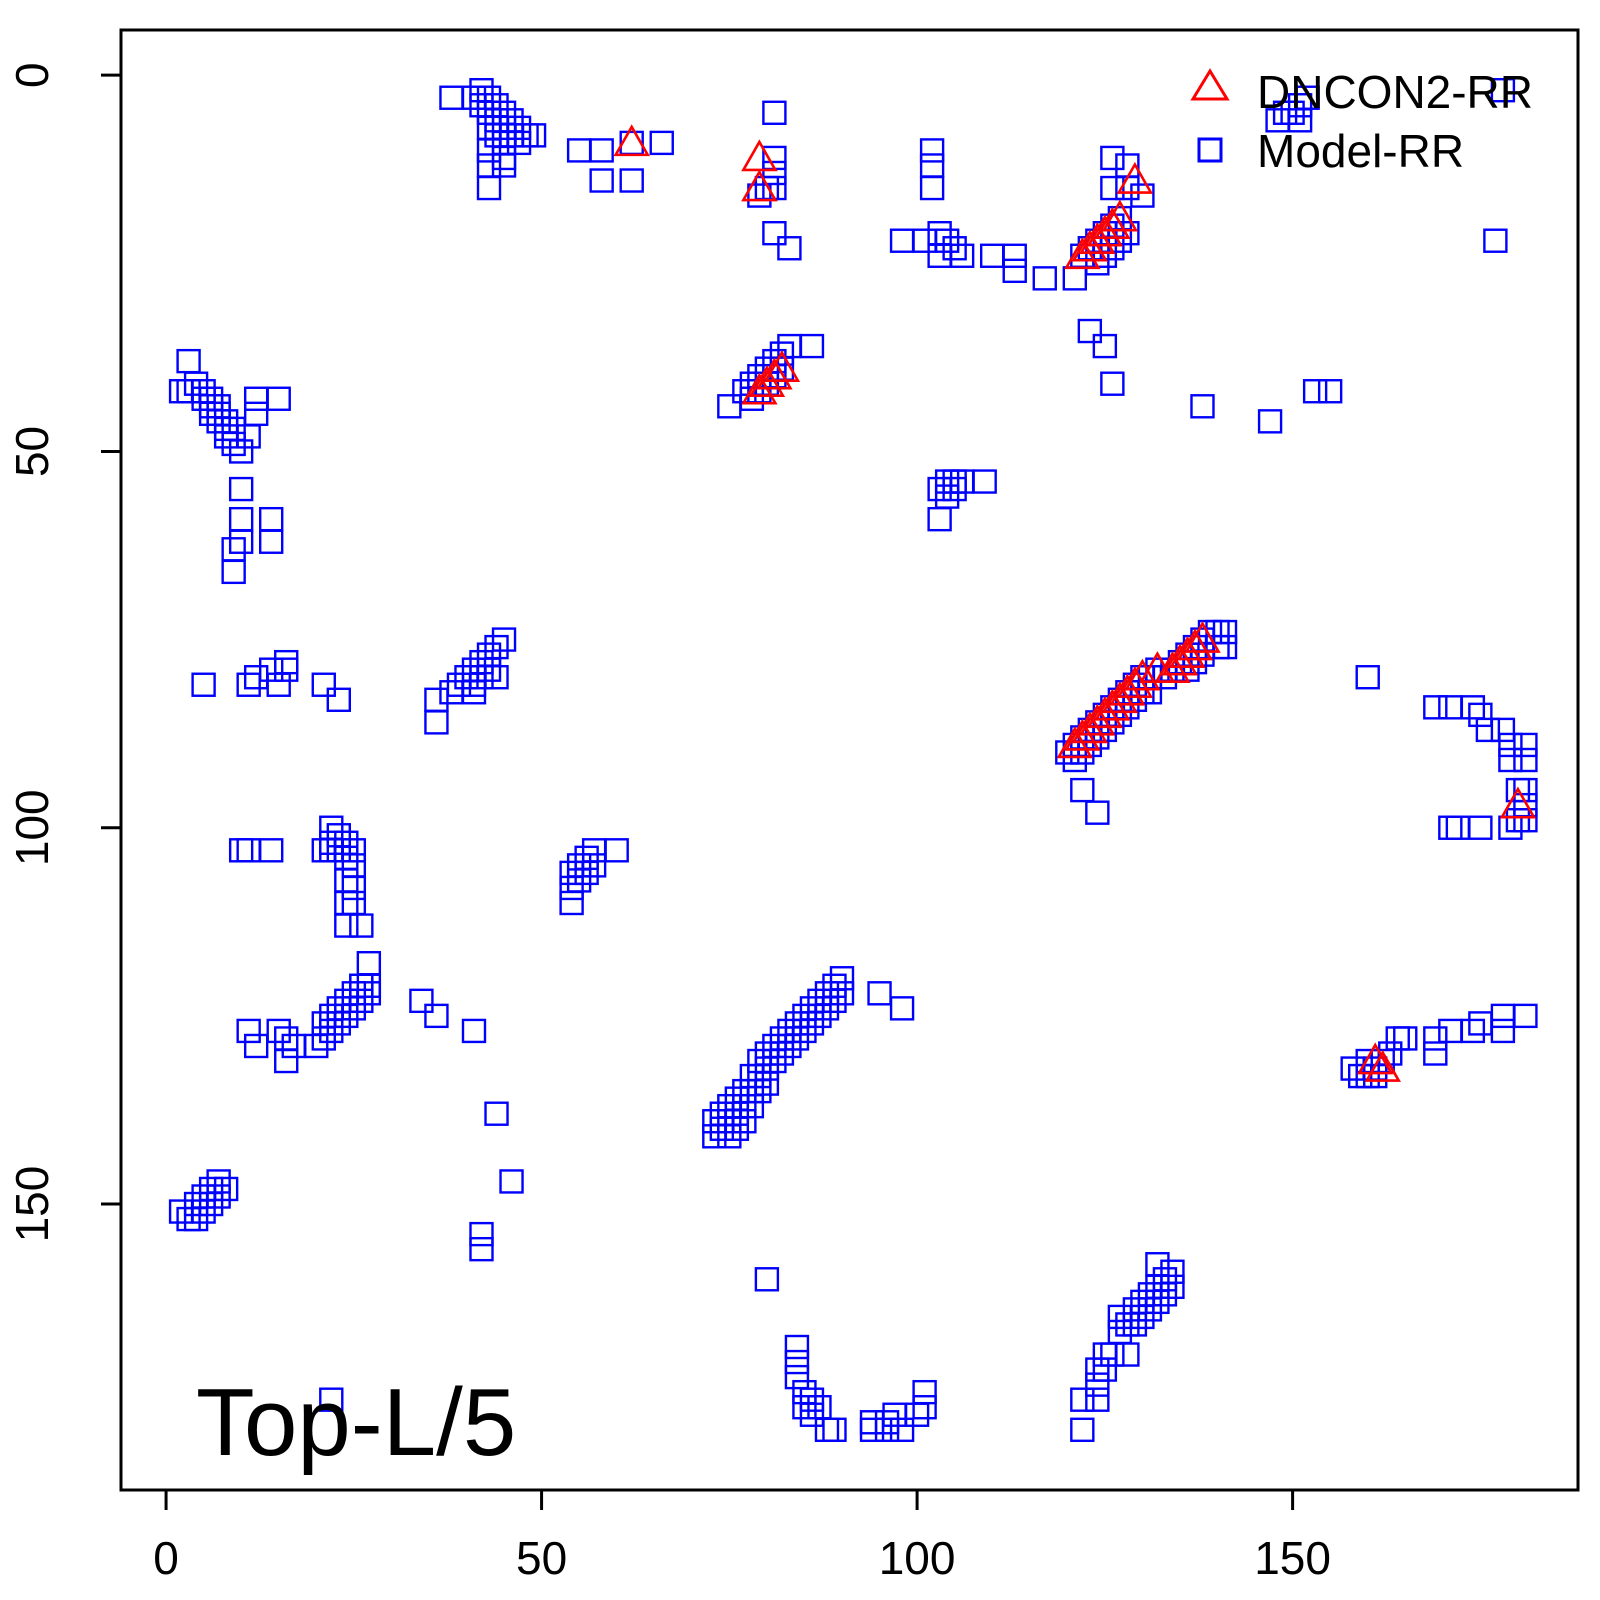 The width and height of the screenshot is (1600, 1600). I want to click on x-tick-label: 50, so click(541, 1558).